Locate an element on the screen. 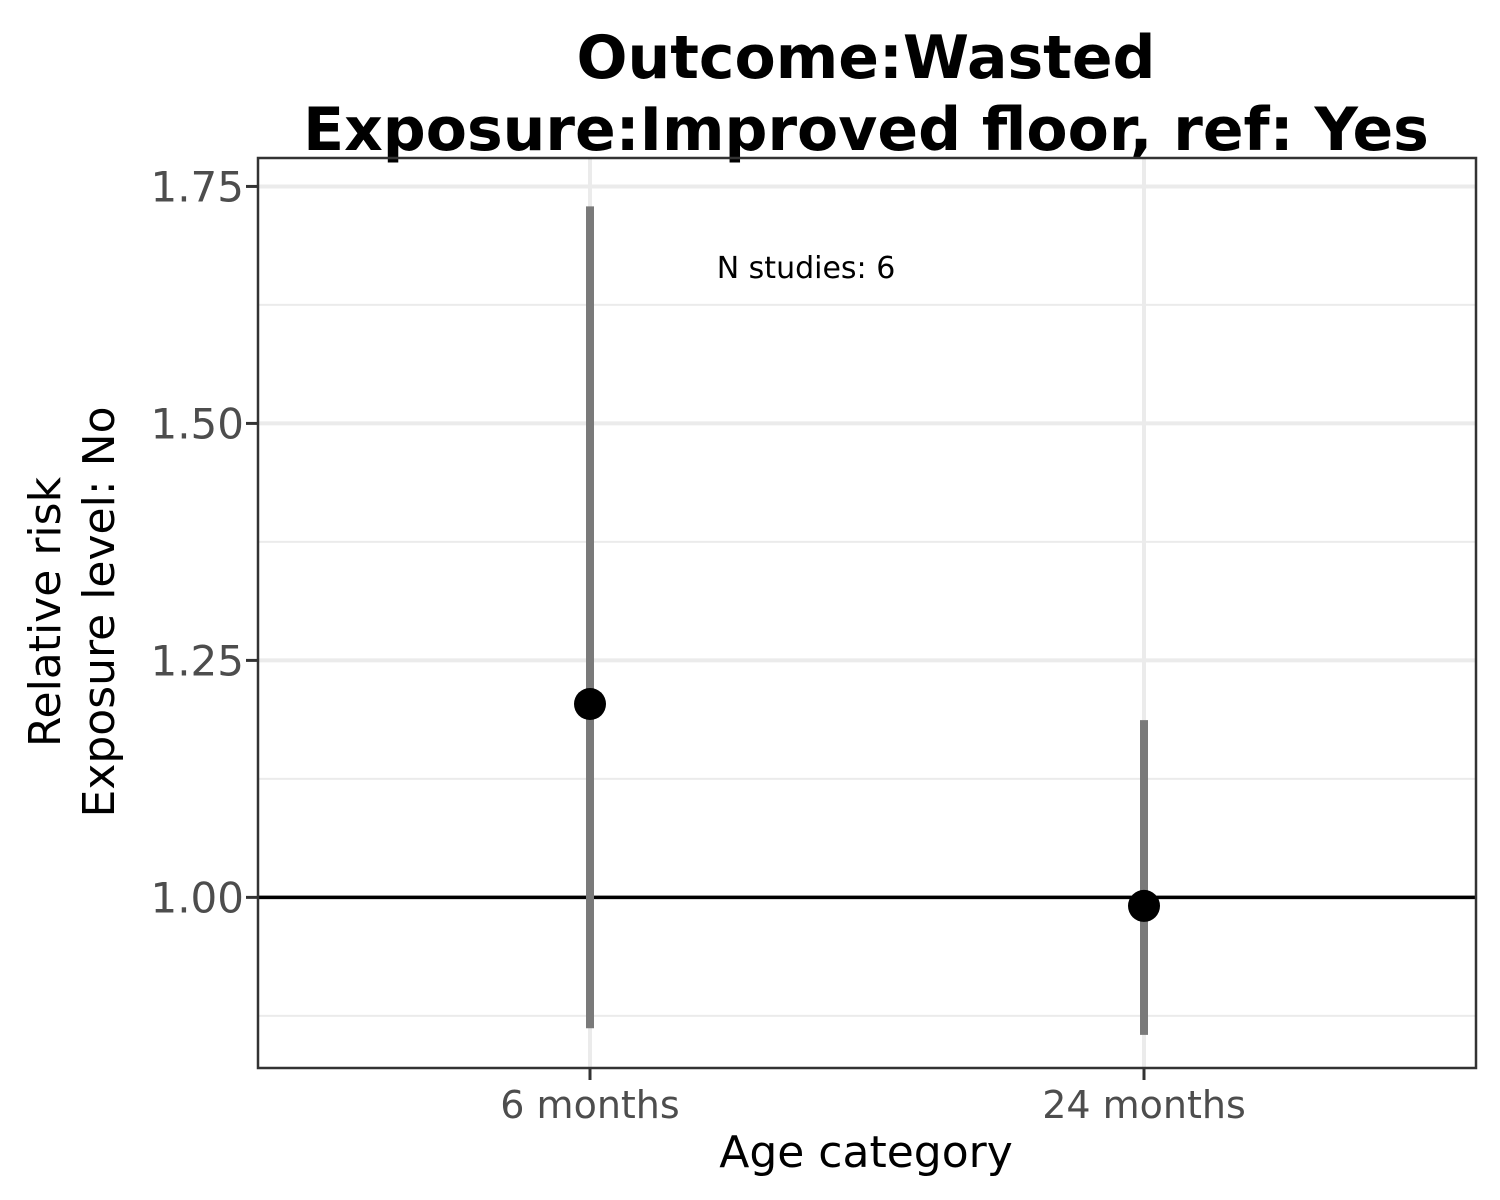  y-tick-label-2: 1.50 is located at coordinates (197, 423).